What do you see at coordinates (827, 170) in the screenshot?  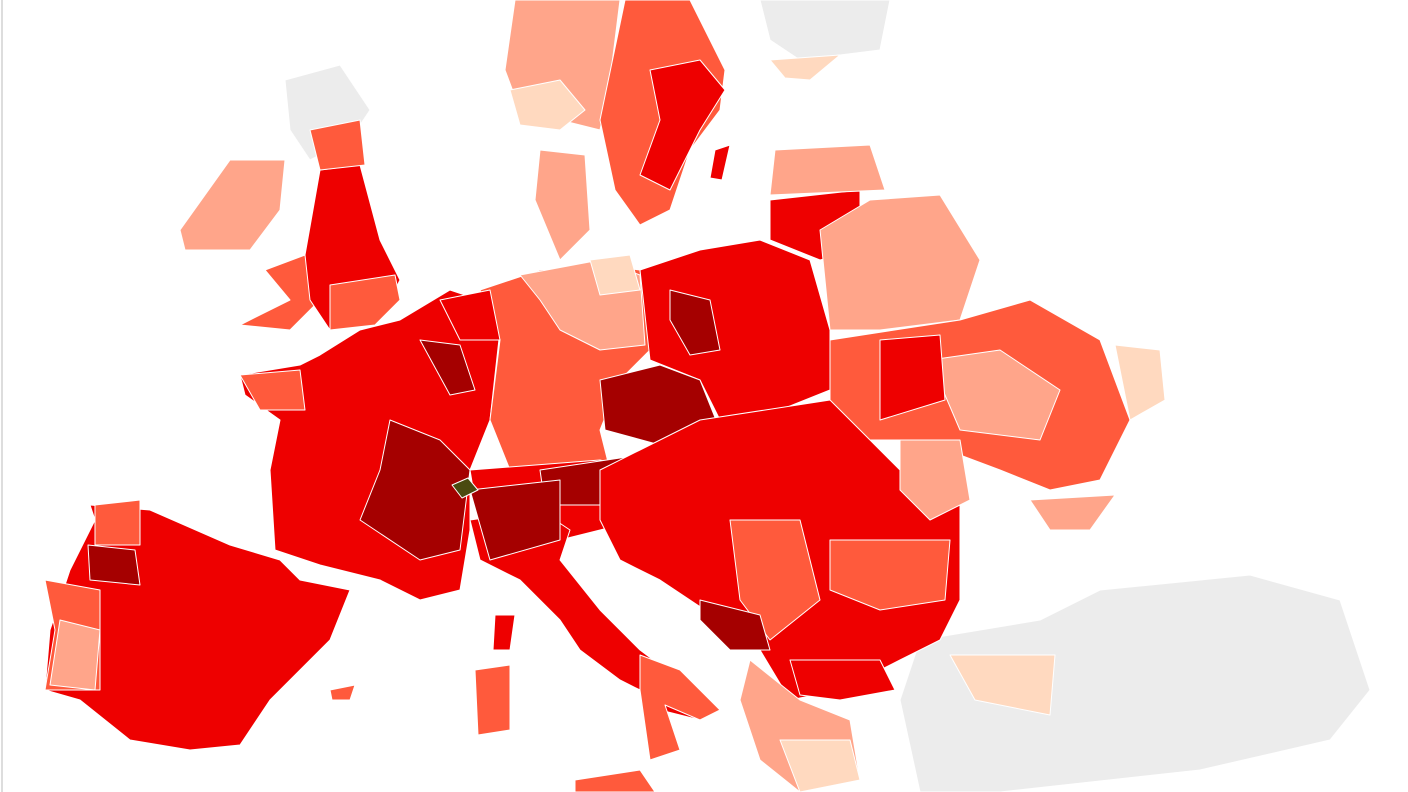 I see `region-estonia` at bounding box center [827, 170].